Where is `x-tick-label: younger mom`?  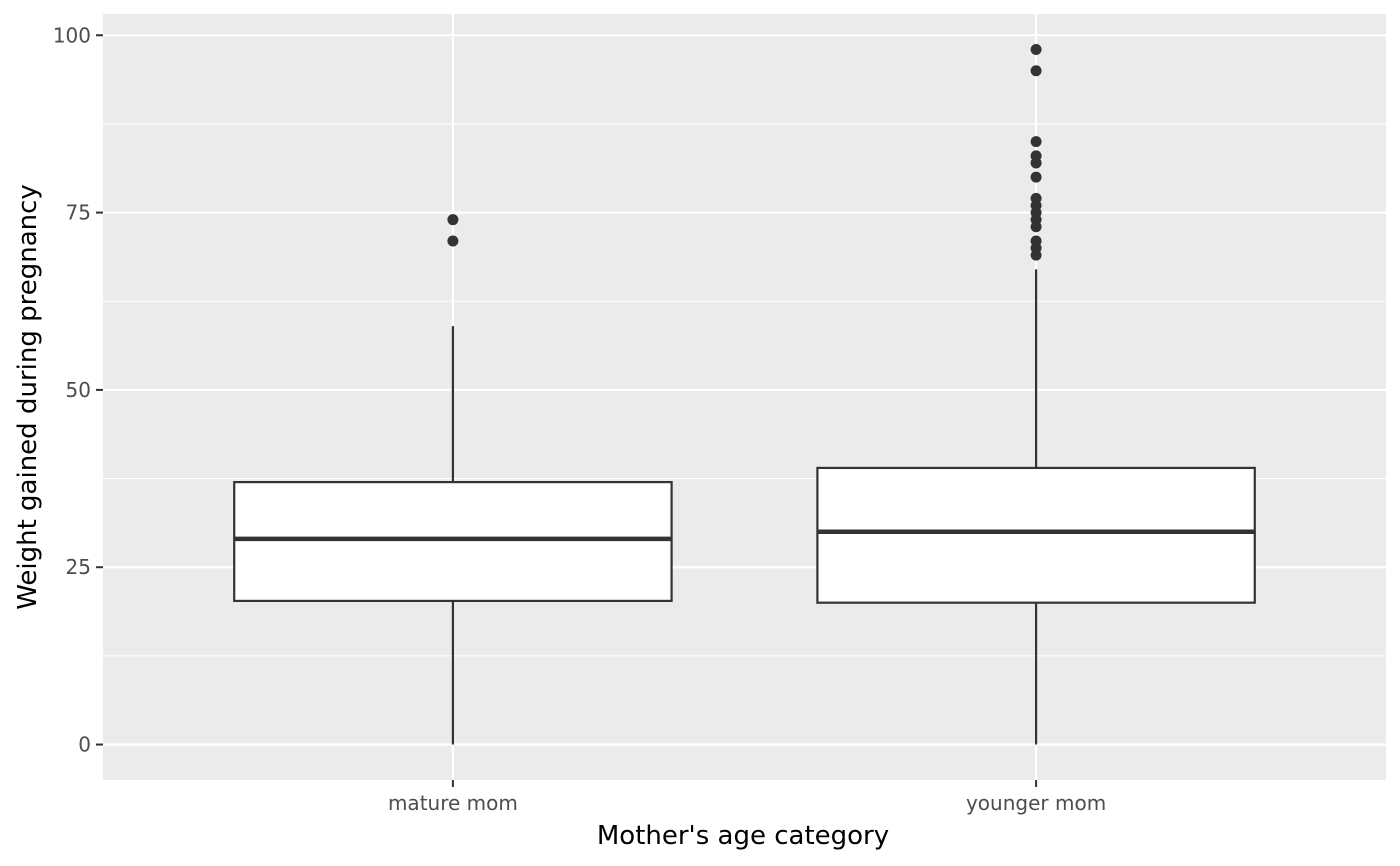
x-tick-label: younger mom is located at coordinates (1036, 803).